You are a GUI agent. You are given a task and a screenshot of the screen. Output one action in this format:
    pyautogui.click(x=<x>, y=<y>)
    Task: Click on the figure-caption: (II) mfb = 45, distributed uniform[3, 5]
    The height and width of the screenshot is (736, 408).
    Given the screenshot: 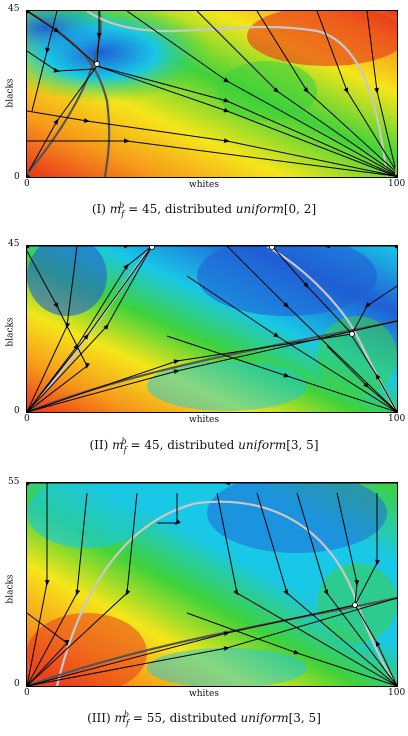 What is the action you would take?
    pyautogui.click(x=204, y=445)
    